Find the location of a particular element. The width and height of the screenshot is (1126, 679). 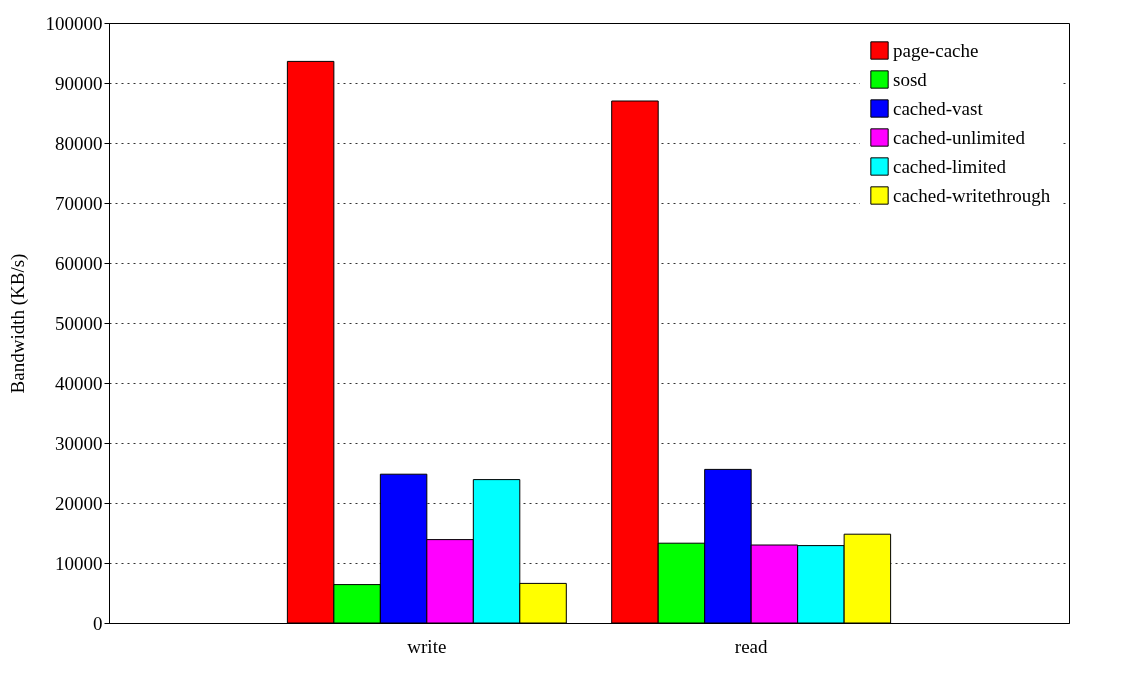

legend-label: page-cache is located at coordinates (936, 50).